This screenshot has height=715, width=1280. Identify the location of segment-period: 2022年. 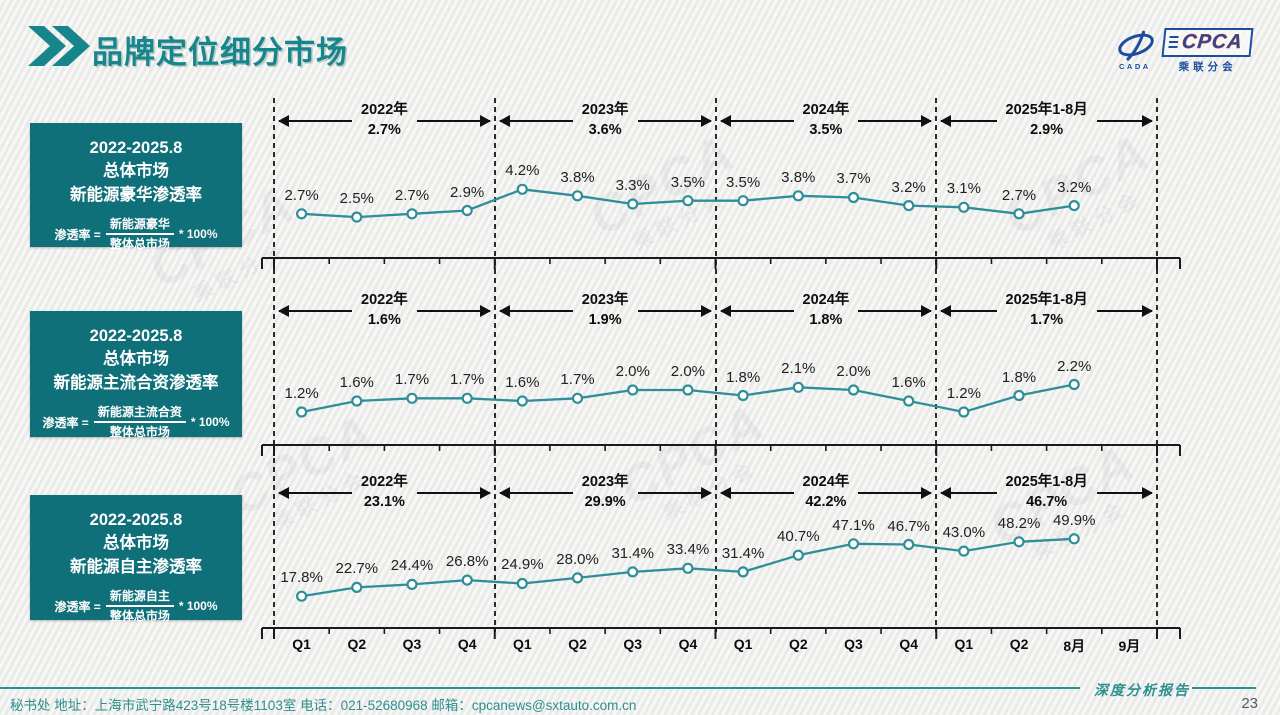
(384, 110).